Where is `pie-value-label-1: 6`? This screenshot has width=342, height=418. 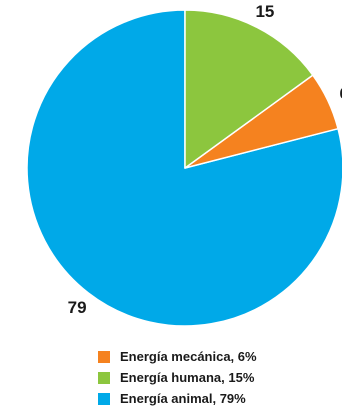
pie-value-label-1: 6 is located at coordinates (340, 93).